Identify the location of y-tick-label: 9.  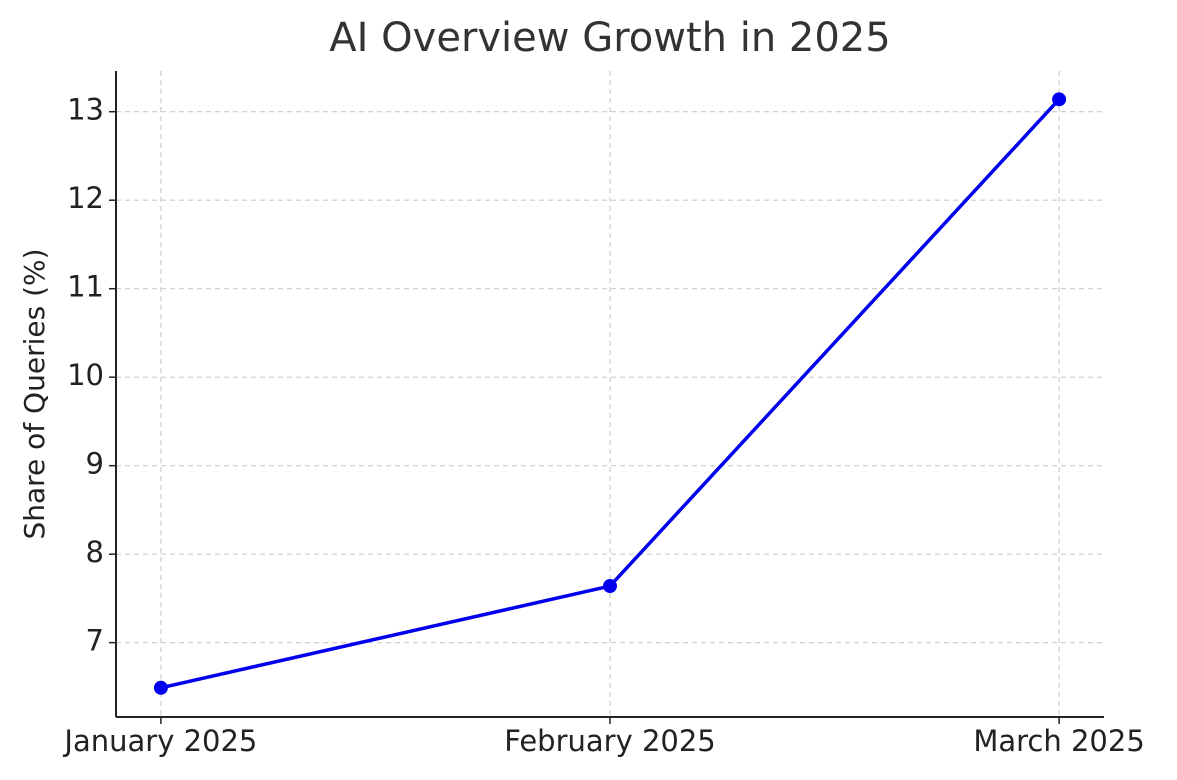
(95, 464).